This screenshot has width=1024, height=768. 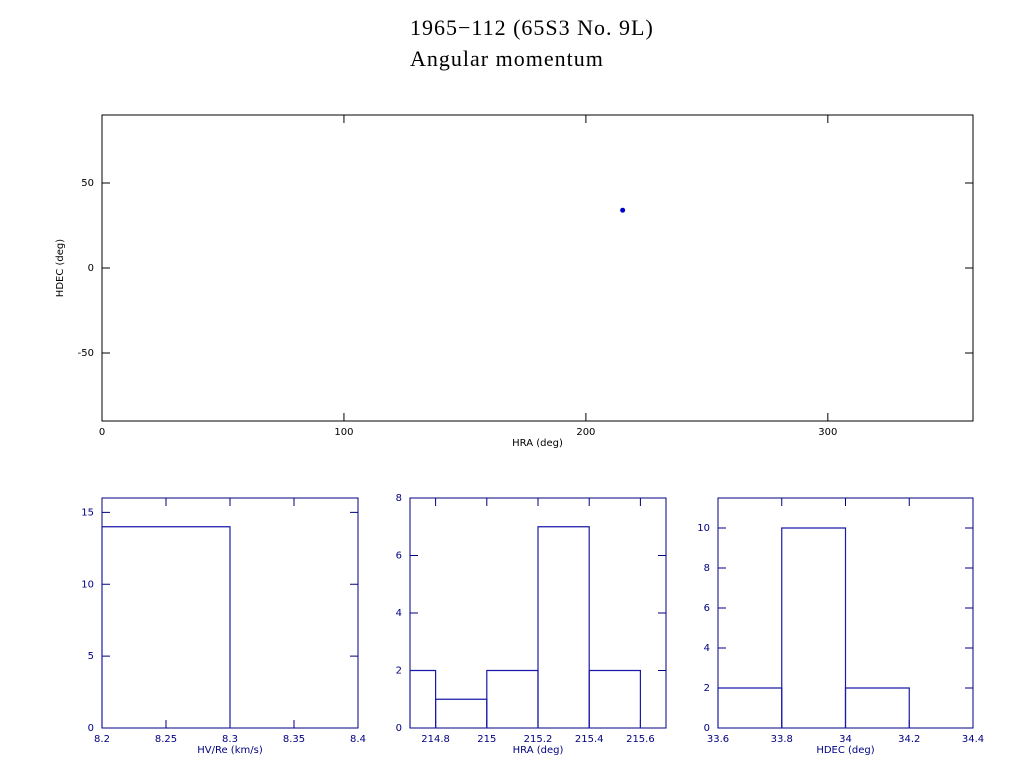 I want to click on x-tick-label: 215.6, so click(x=640, y=739).